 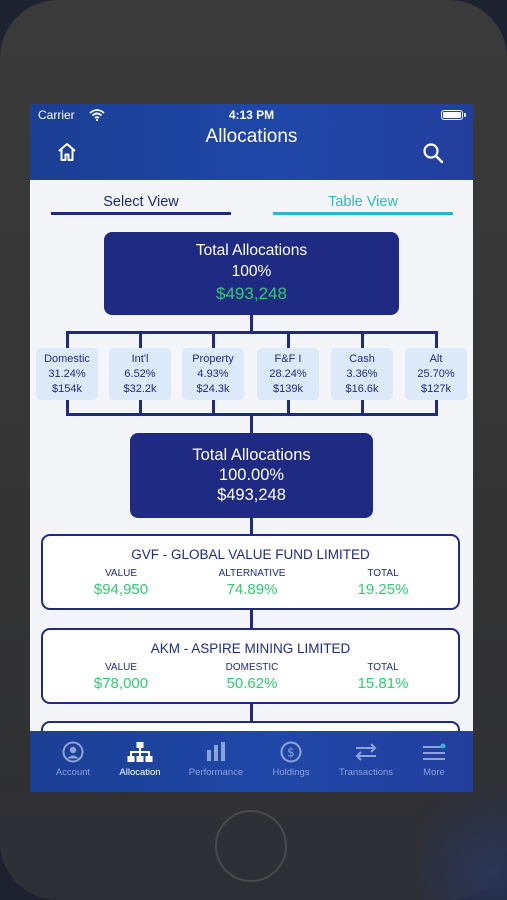 I want to click on tab-allocation: Allocation, so click(x=140, y=759).